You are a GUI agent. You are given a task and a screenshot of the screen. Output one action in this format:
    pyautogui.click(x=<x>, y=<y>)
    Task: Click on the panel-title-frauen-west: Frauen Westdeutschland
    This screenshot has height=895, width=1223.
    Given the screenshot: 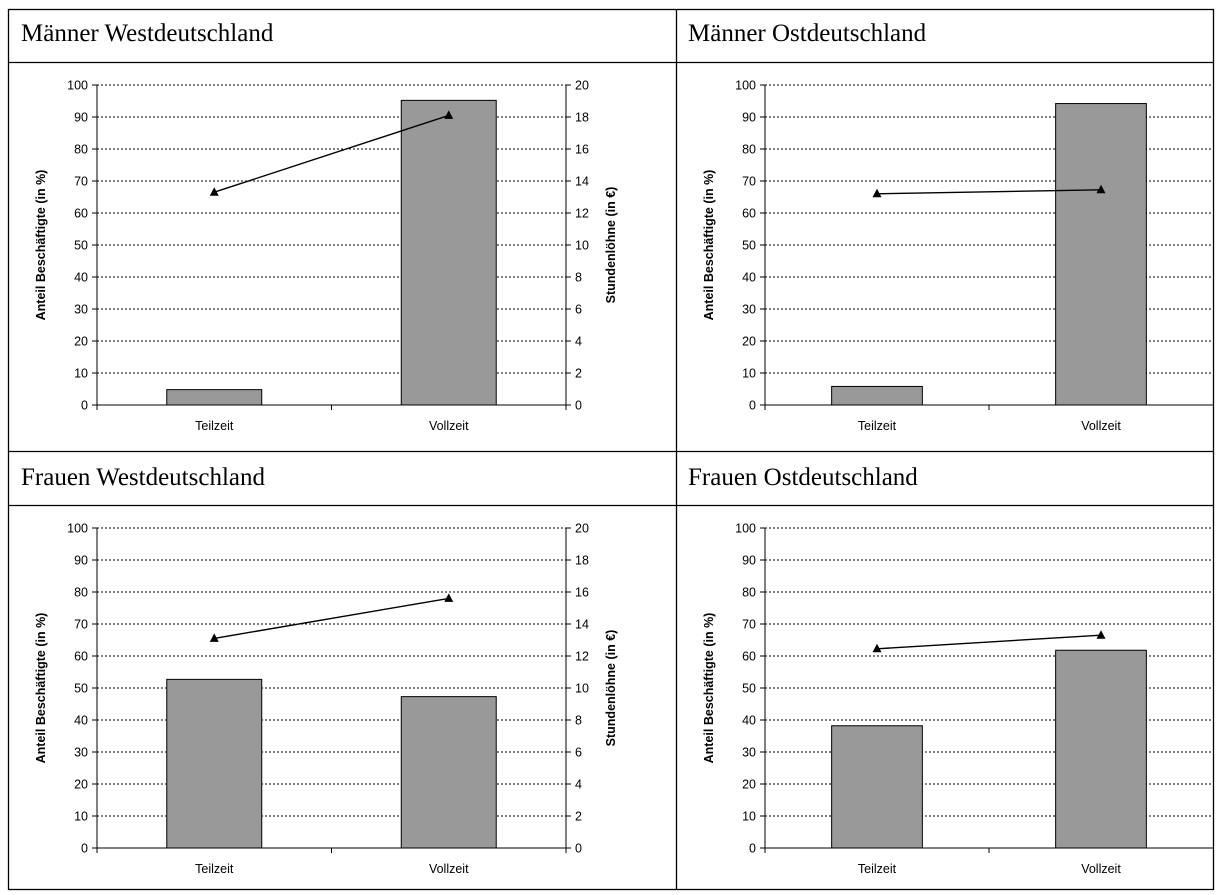 What is the action you would take?
    pyautogui.click(x=143, y=477)
    